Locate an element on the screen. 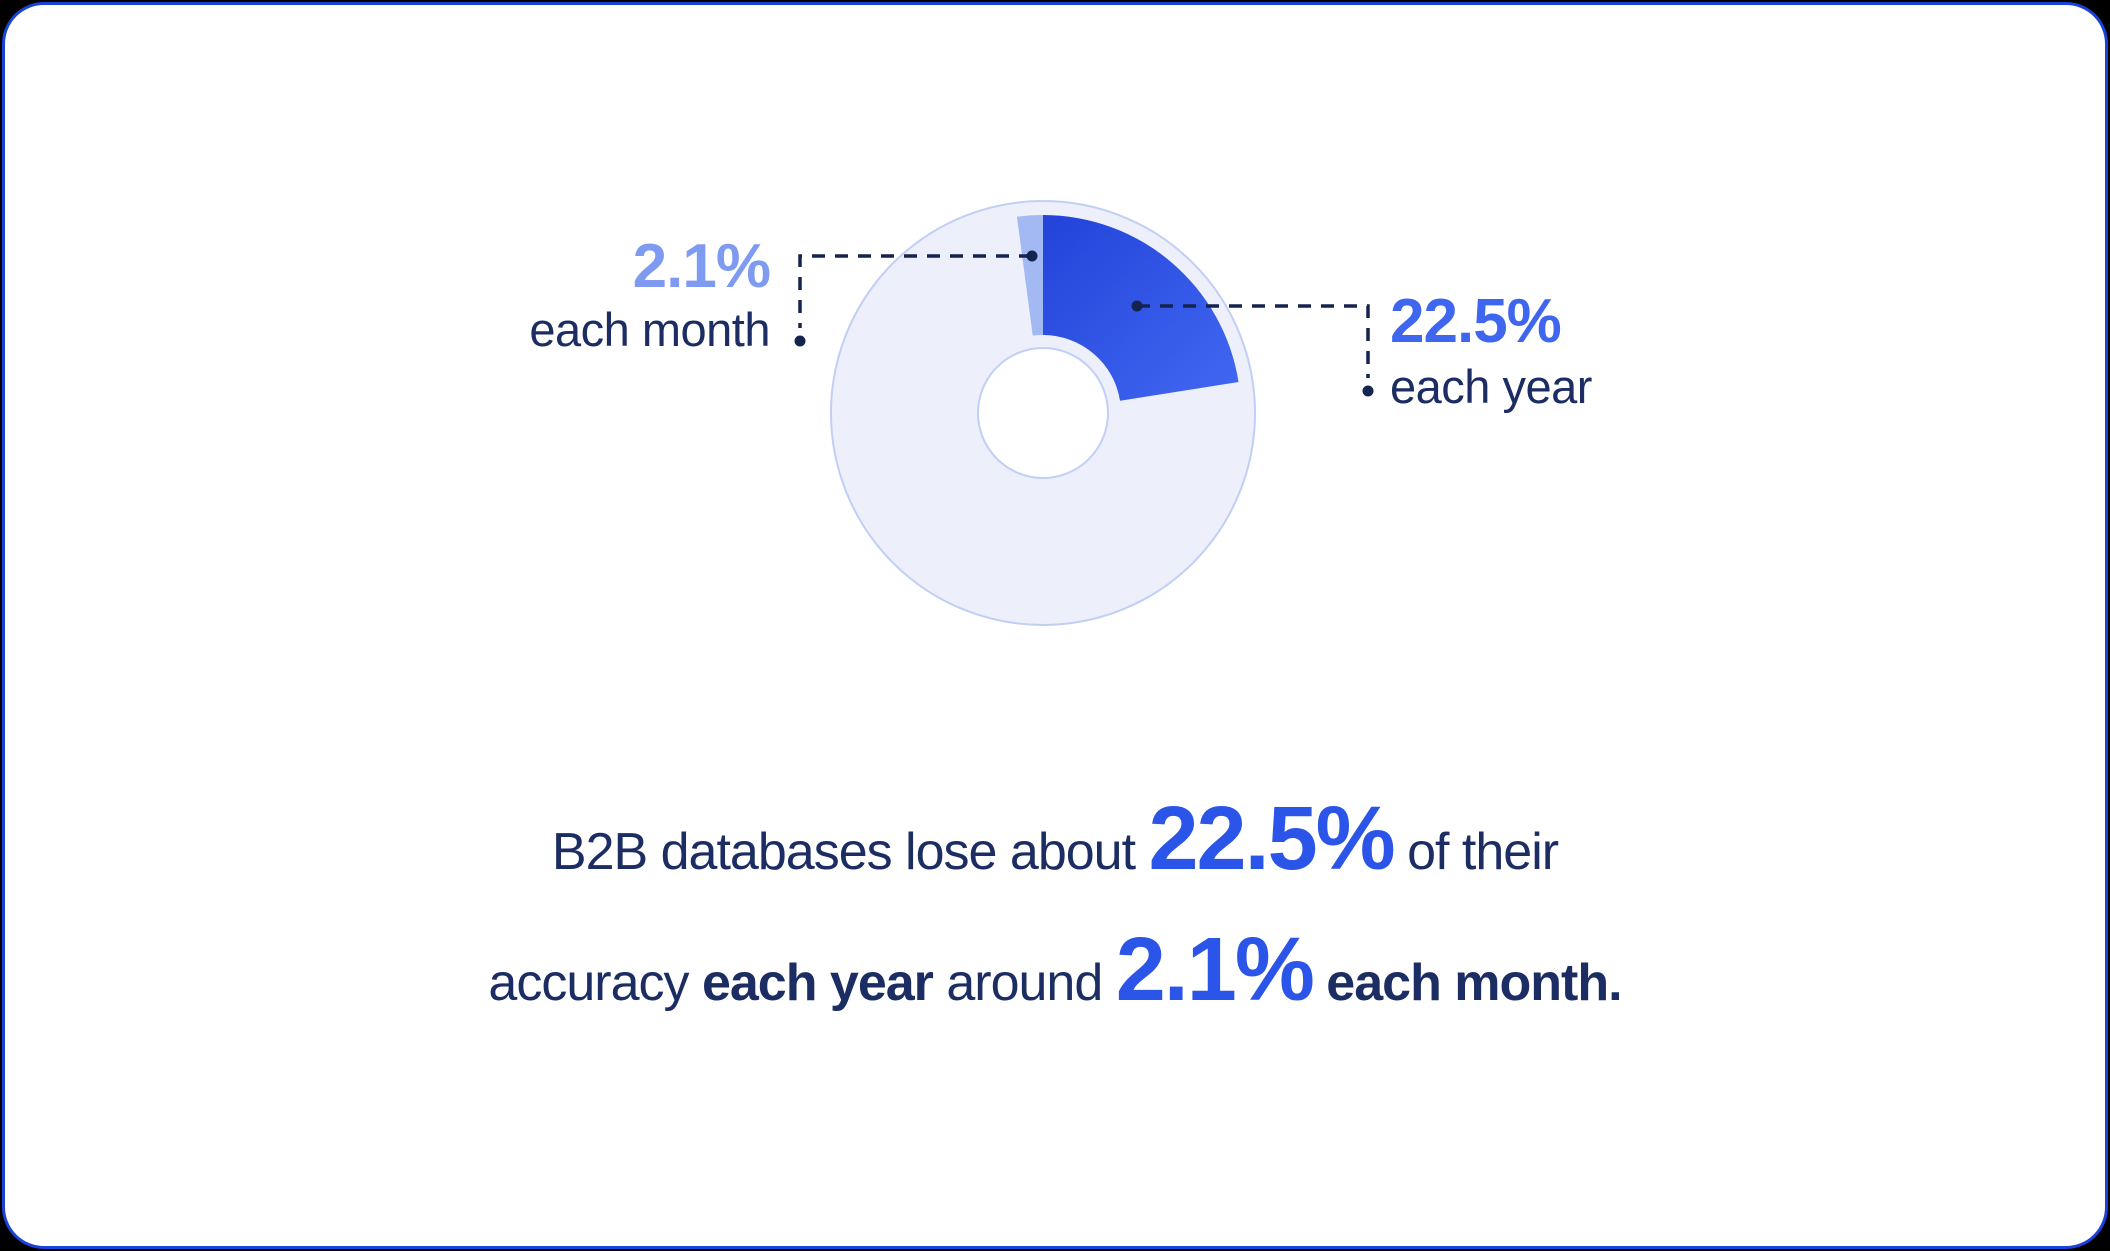 The width and height of the screenshot is (2110, 1251). caption-text: of their is located at coordinates (1476, 852).